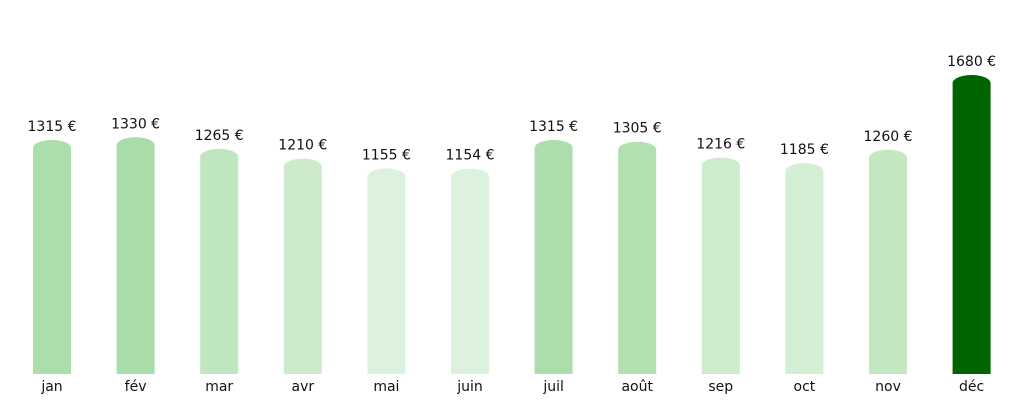 This screenshot has height=408, width=1024. Describe the element at coordinates (720, 387) in the screenshot. I see `x-tick-label: sep` at that location.